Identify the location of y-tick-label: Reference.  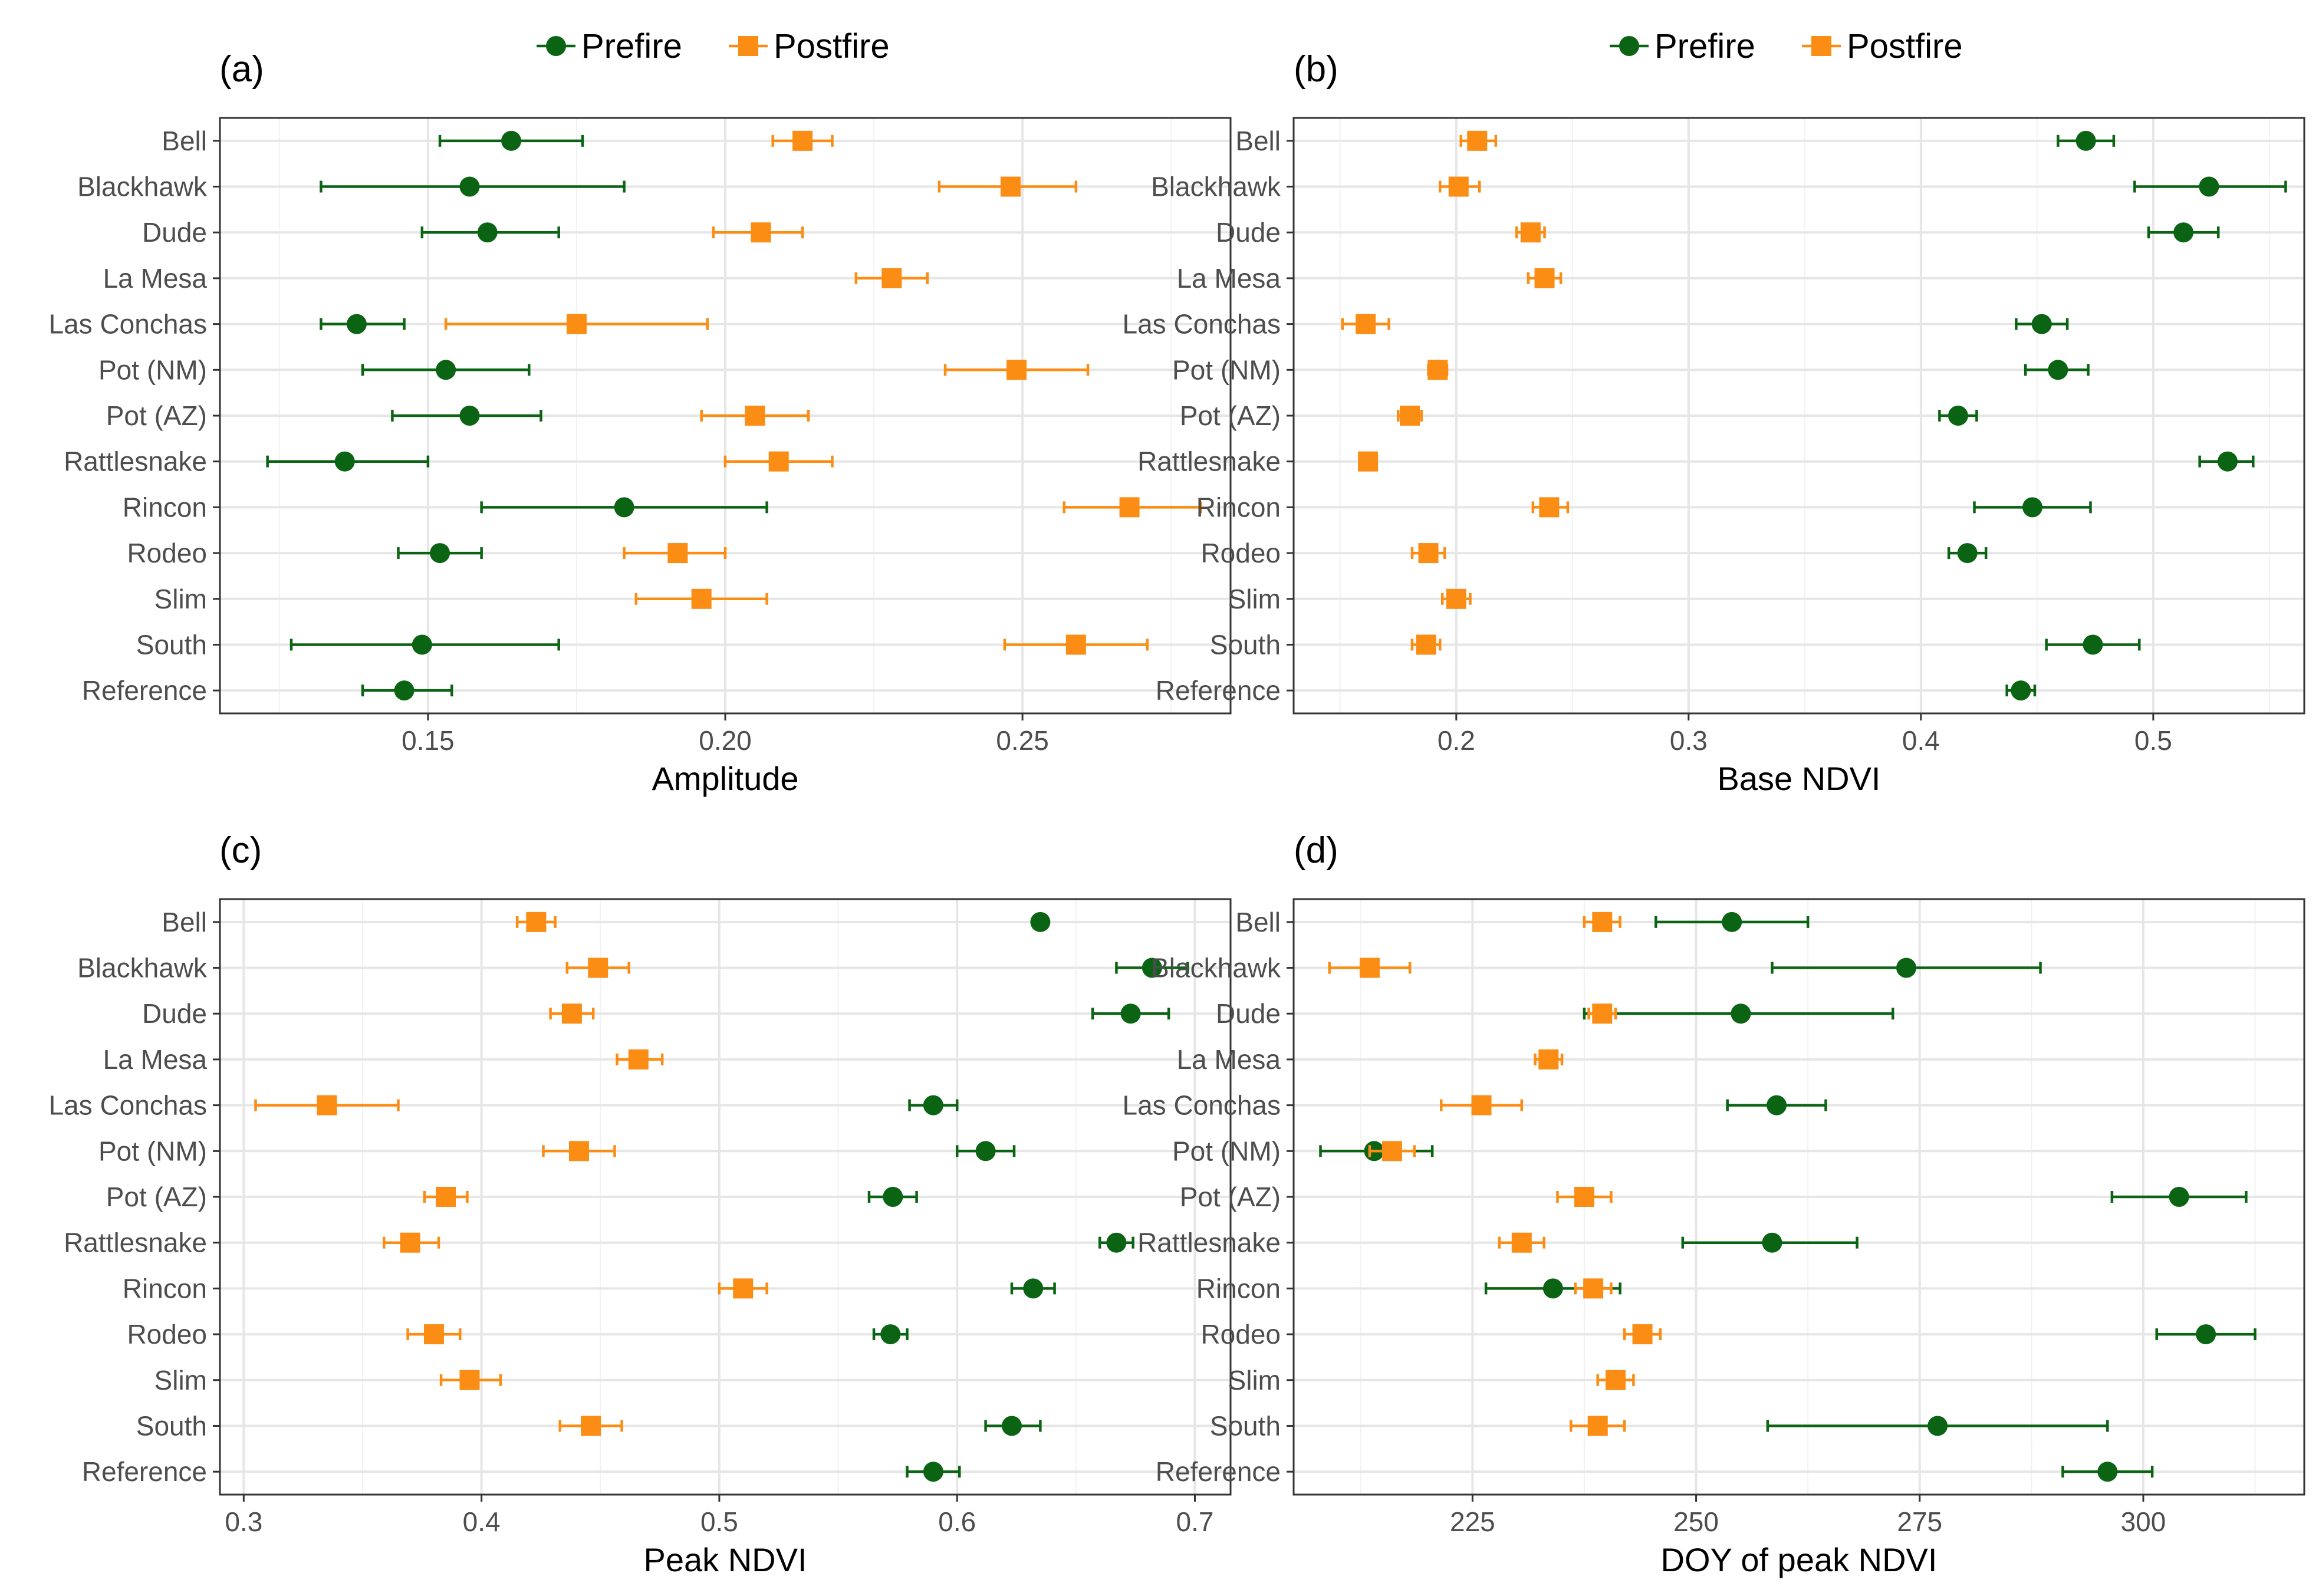
(144, 1471).